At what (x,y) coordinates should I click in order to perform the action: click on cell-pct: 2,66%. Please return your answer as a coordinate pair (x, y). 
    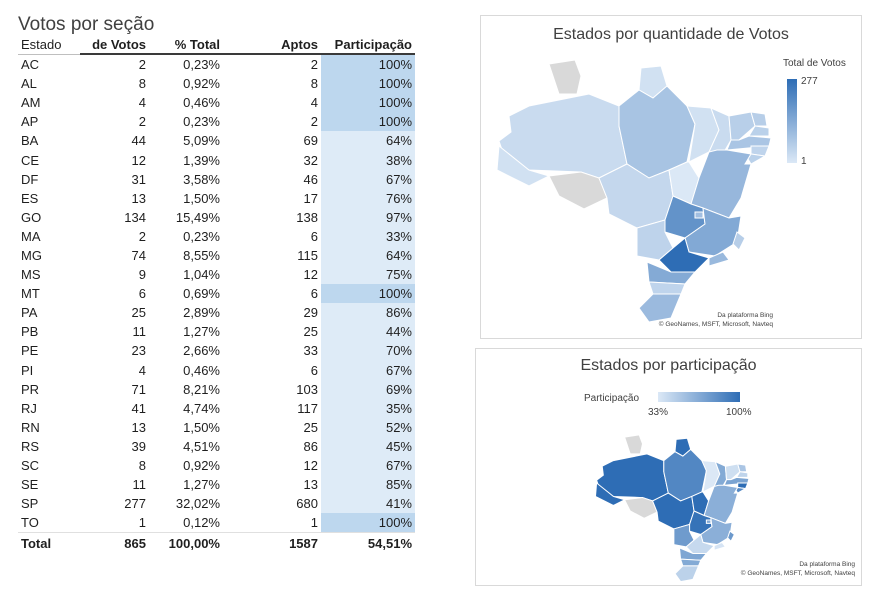
    Looking at the image, I should click on (201, 351).